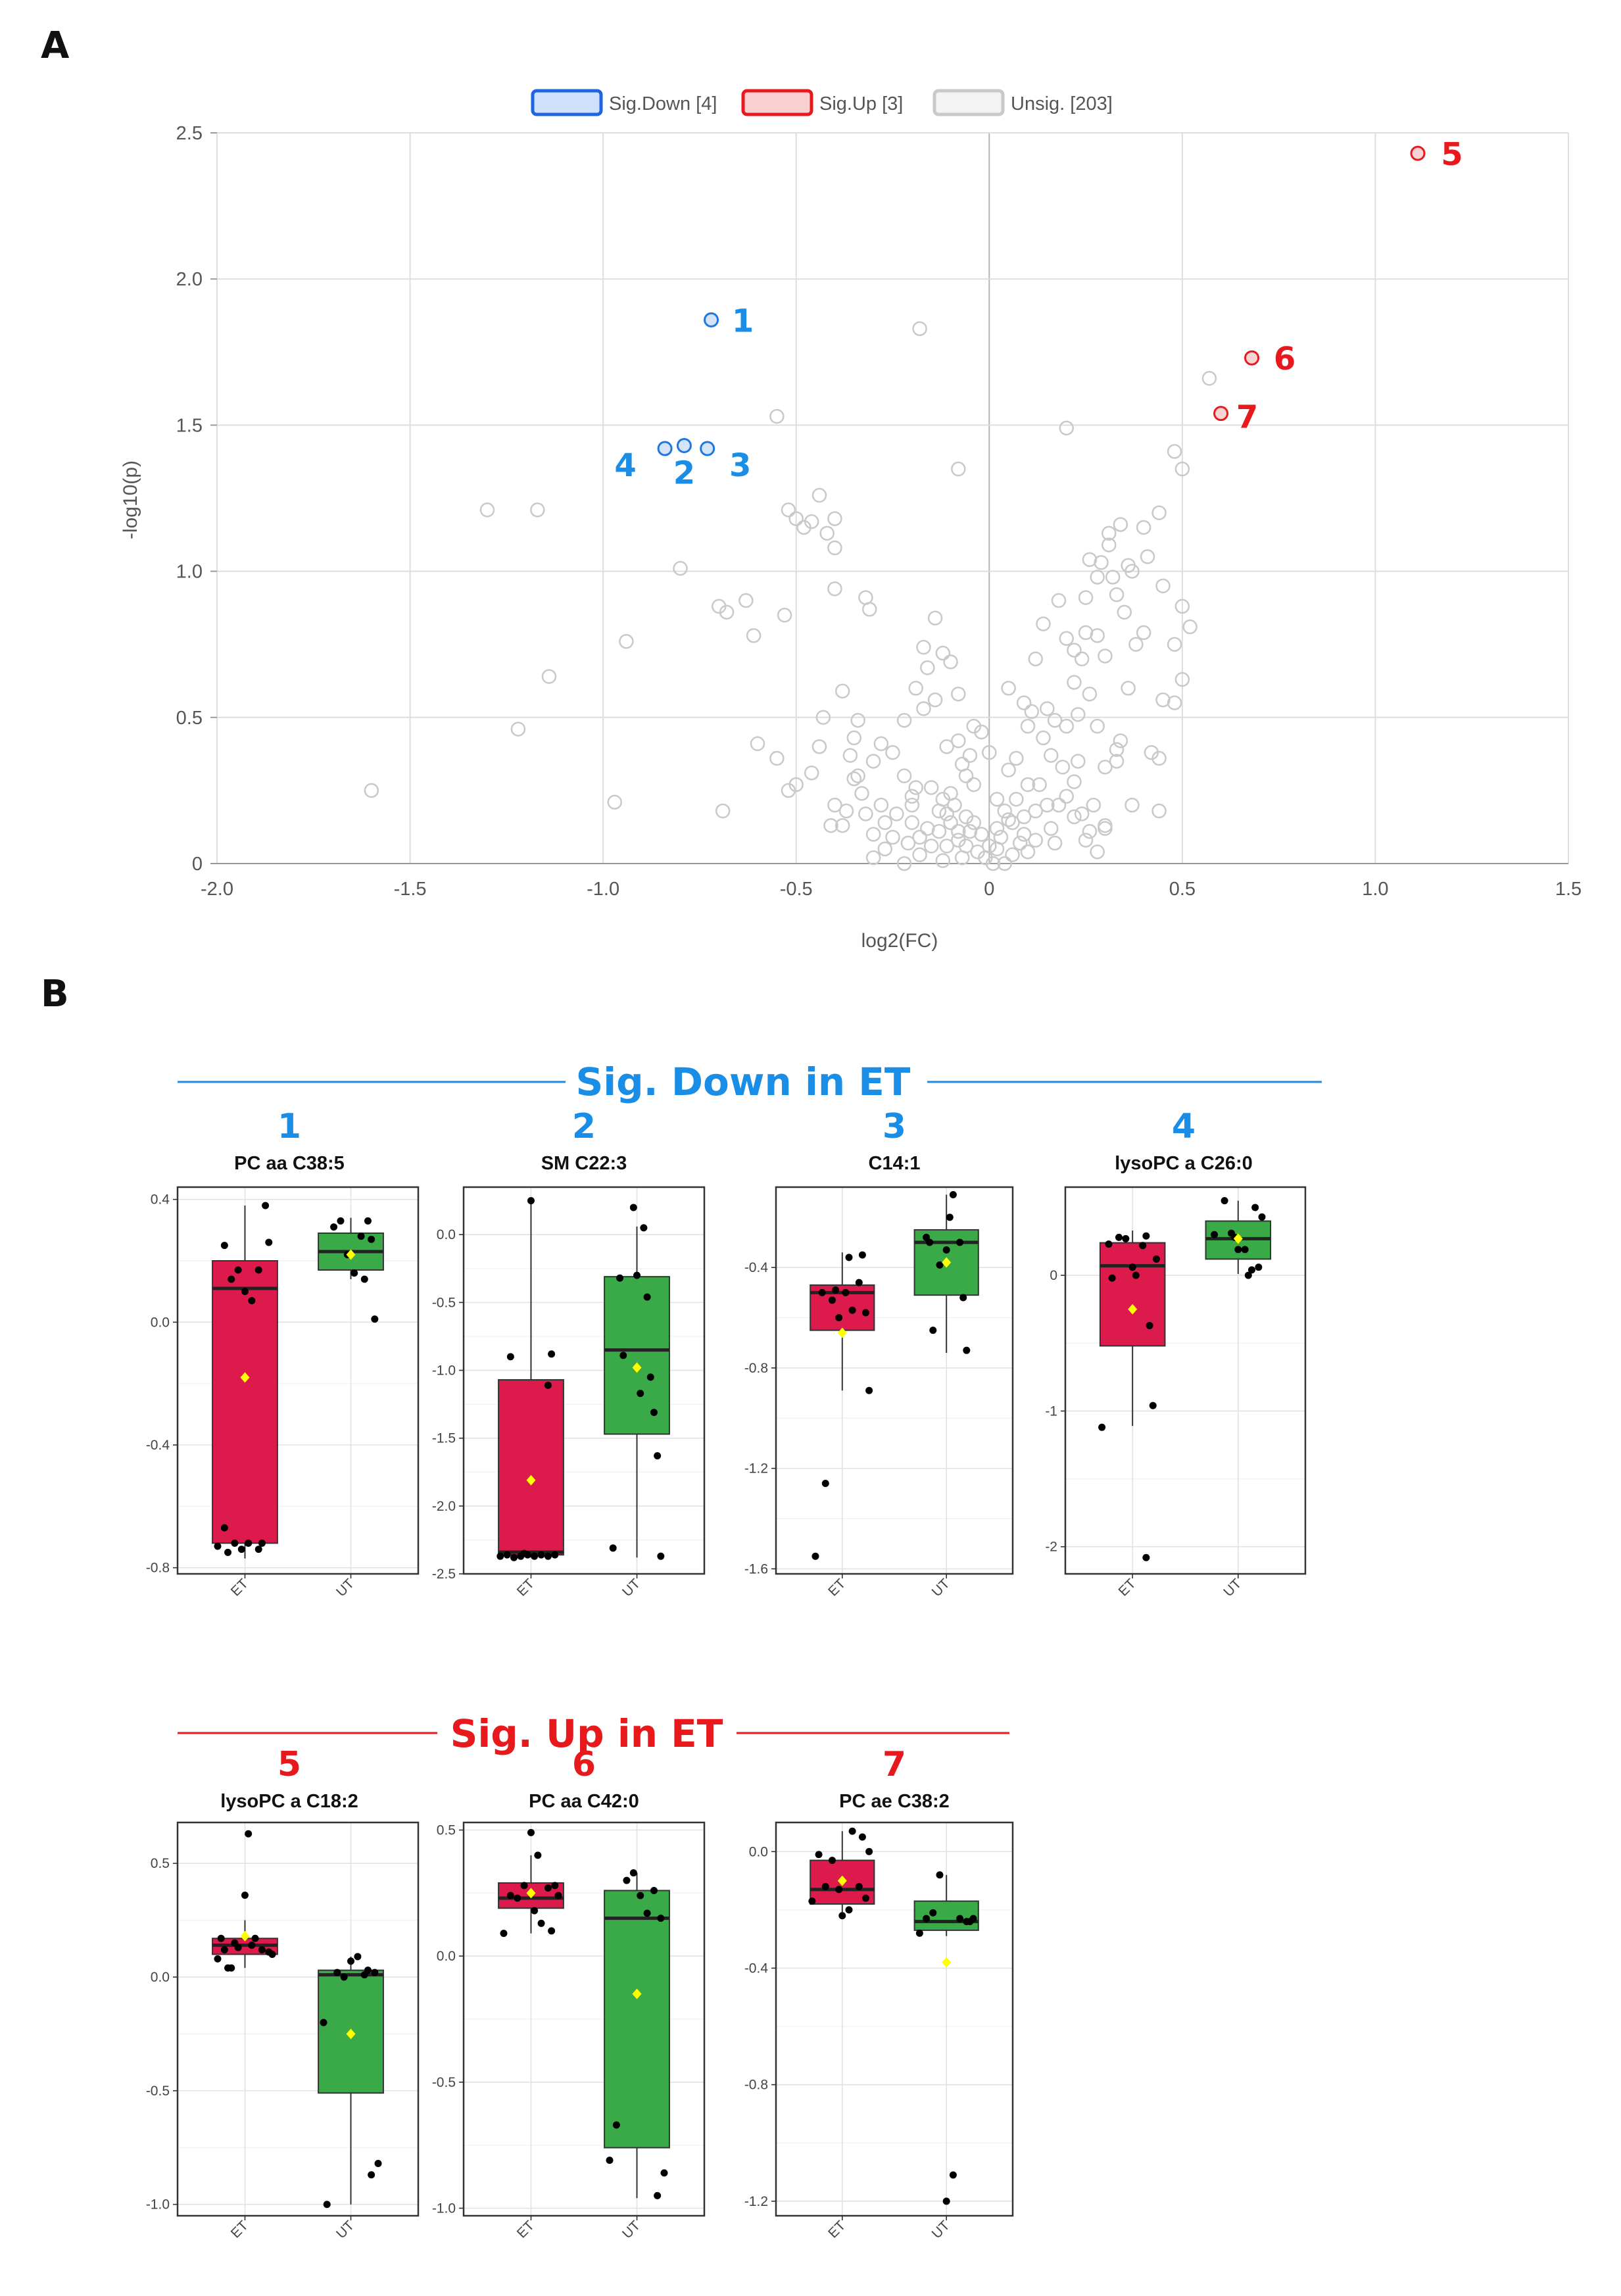 The width and height of the screenshot is (1621, 2296). I want to click on y-tick-label: 2.0, so click(189, 279).